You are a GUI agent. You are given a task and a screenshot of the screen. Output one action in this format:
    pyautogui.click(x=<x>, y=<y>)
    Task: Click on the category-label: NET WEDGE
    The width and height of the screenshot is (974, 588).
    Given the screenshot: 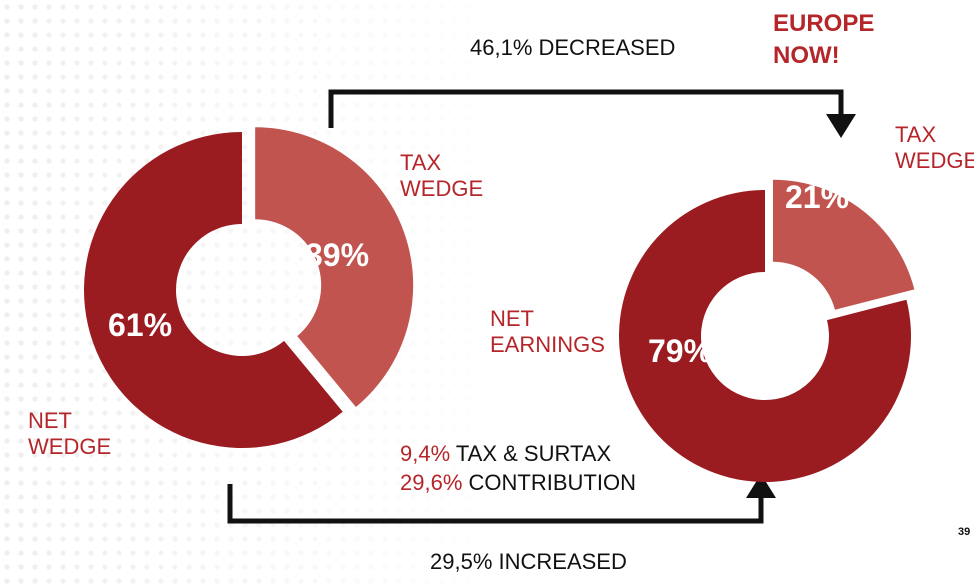 What is the action you would take?
    pyautogui.click(x=70, y=433)
    